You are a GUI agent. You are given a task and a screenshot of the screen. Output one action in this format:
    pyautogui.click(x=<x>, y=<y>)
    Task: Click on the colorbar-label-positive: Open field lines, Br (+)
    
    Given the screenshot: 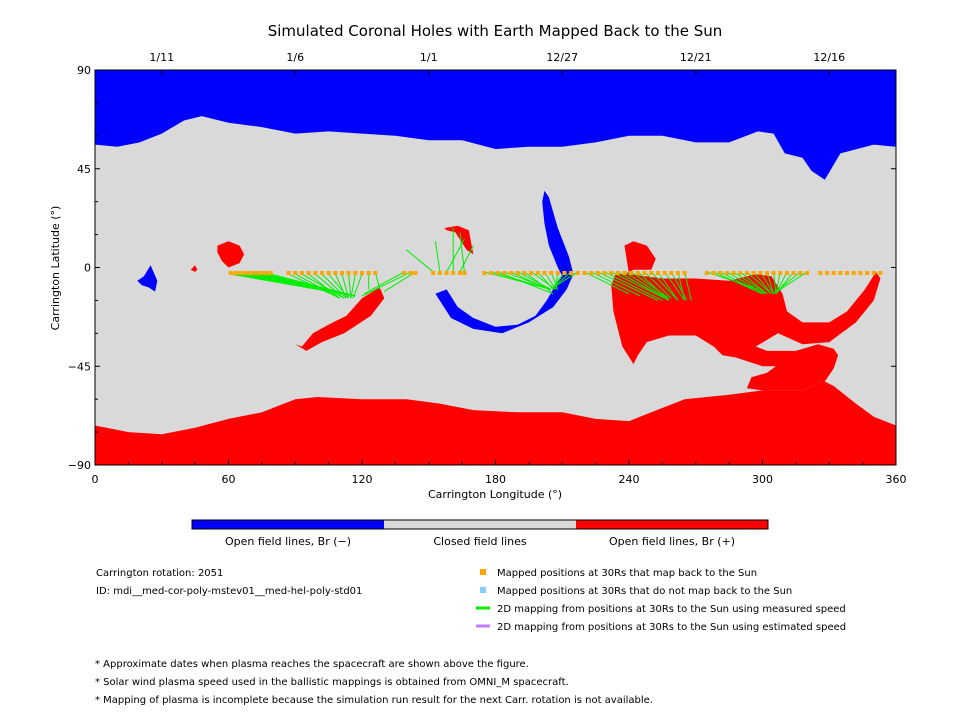 What is the action you would take?
    pyautogui.click(x=672, y=541)
    